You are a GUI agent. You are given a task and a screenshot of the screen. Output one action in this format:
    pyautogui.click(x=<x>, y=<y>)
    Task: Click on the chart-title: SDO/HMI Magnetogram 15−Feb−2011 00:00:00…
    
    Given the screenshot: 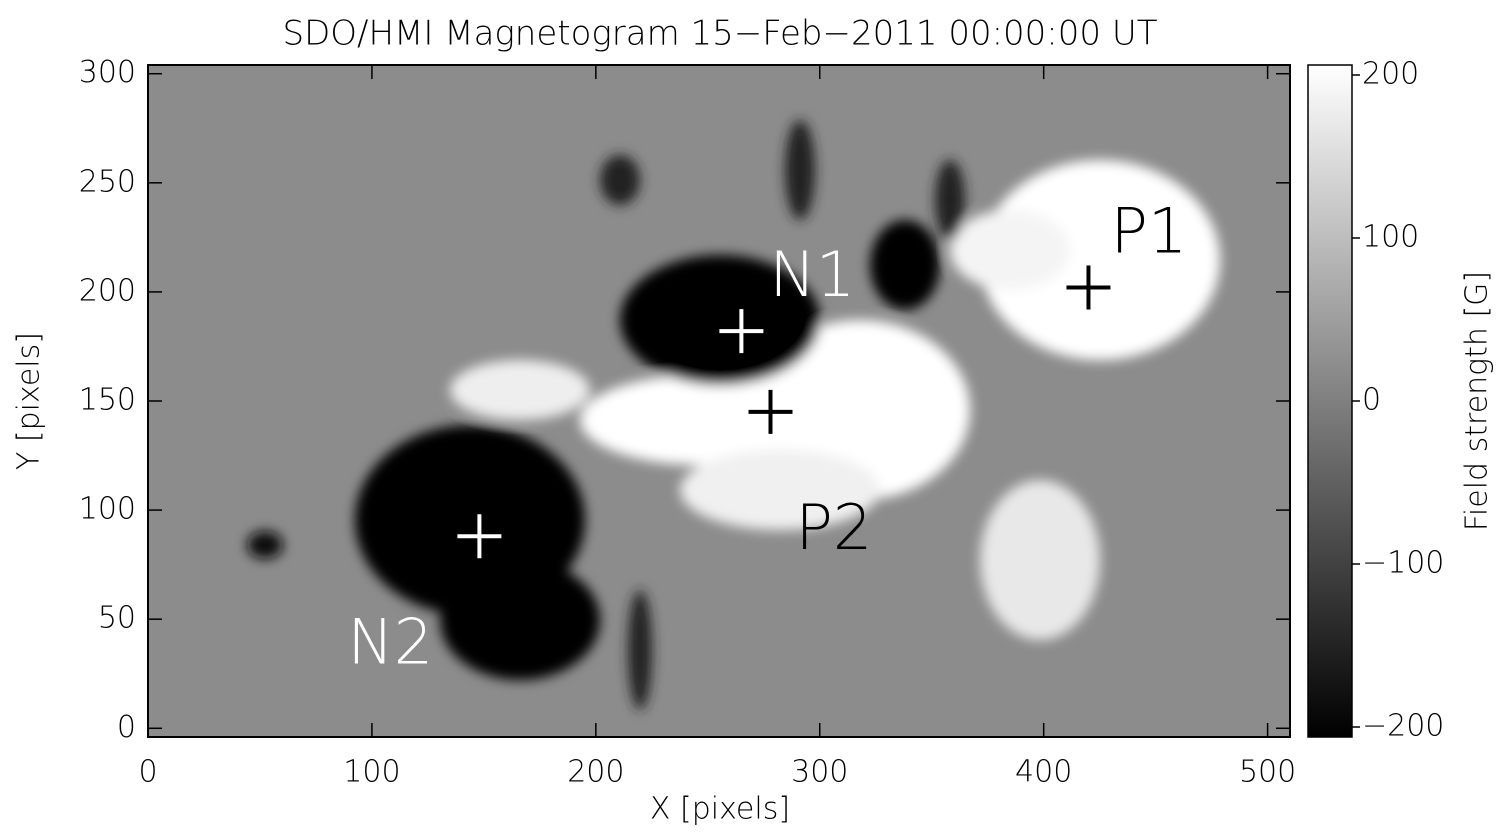 What is the action you would take?
    pyautogui.click(x=720, y=34)
    